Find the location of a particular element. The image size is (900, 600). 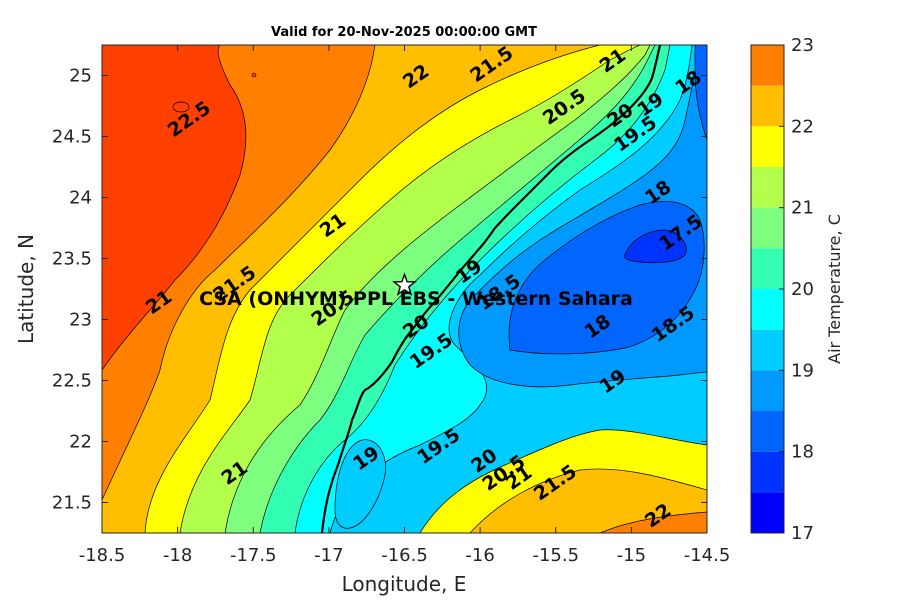

y-tick-label: 24.5 is located at coordinates (72, 137).